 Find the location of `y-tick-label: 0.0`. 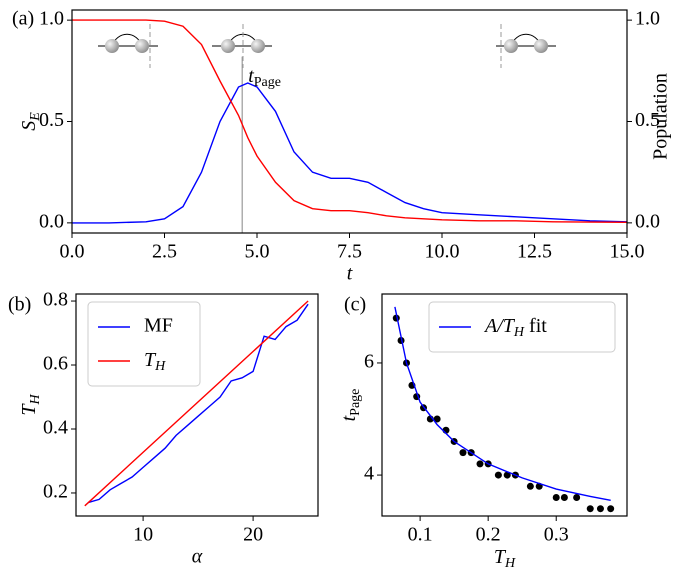

y-tick-label: 0.0 is located at coordinates (51, 221).